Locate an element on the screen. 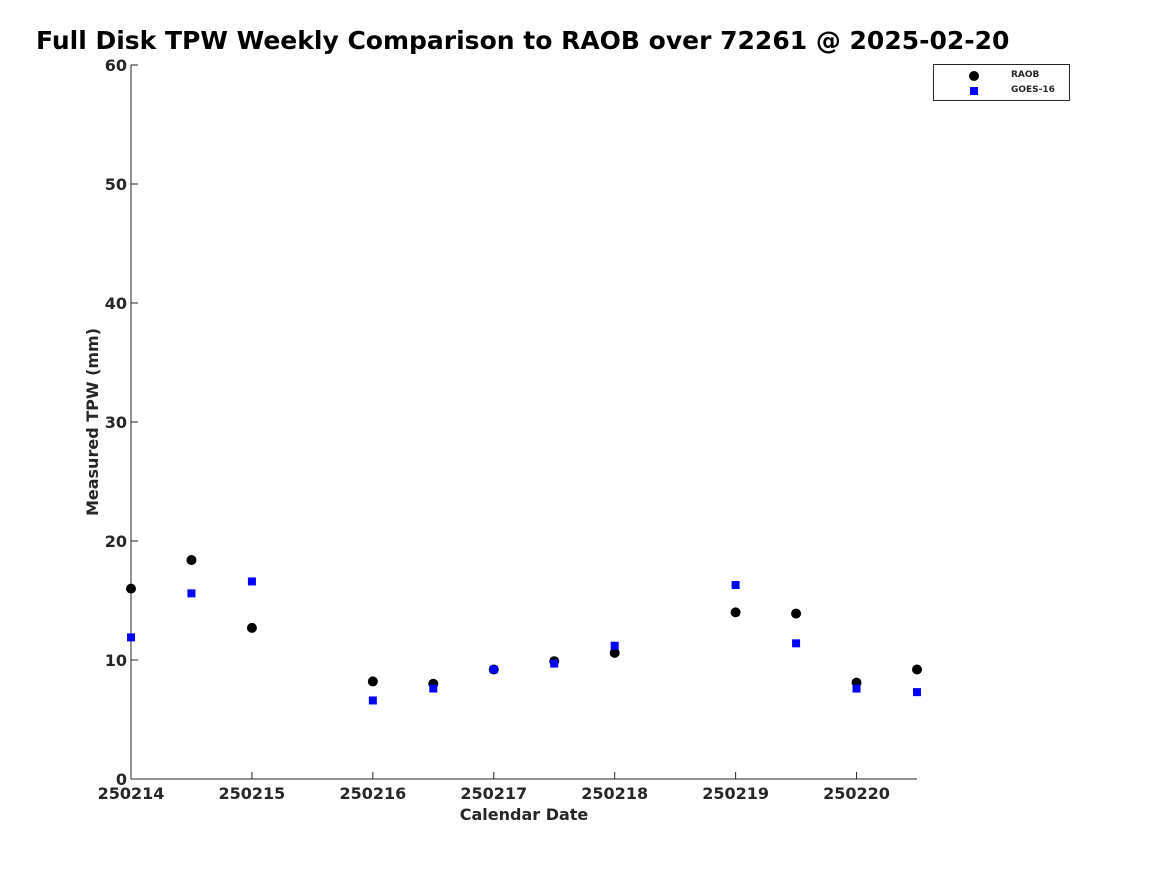 The height and width of the screenshot is (875, 1167). x-tick-label: 250214 is located at coordinates (131, 793).